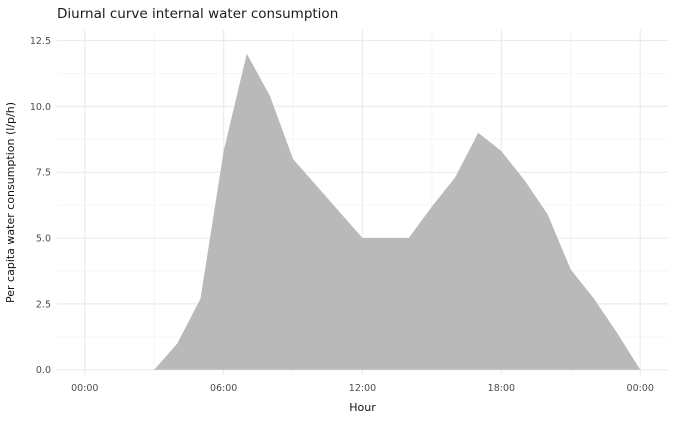 The width and height of the screenshot is (675, 431). Describe the element at coordinates (43, 304) in the screenshot. I see `y-tick-label: 2.5` at that location.